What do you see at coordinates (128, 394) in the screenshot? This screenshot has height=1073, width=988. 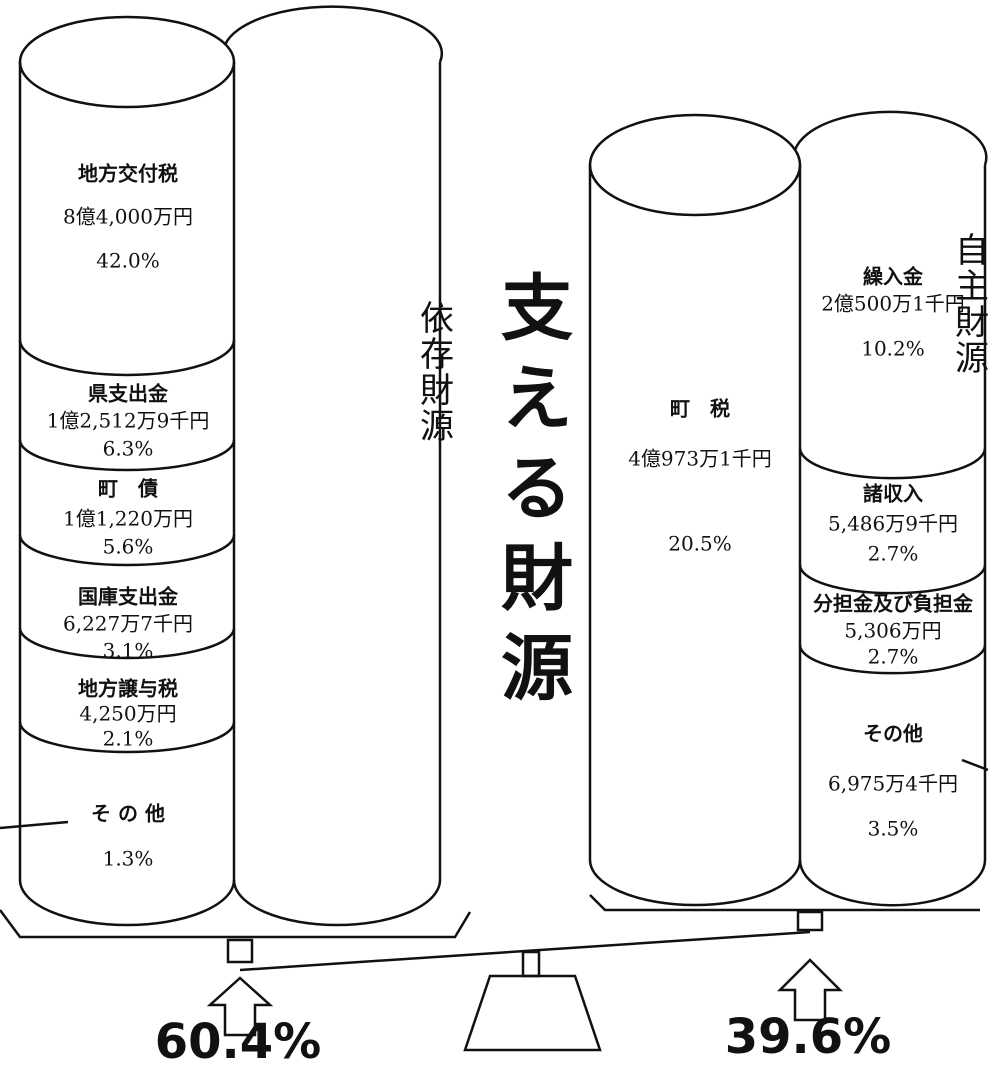 I see `item-name: 県支出金` at bounding box center [128, 394].